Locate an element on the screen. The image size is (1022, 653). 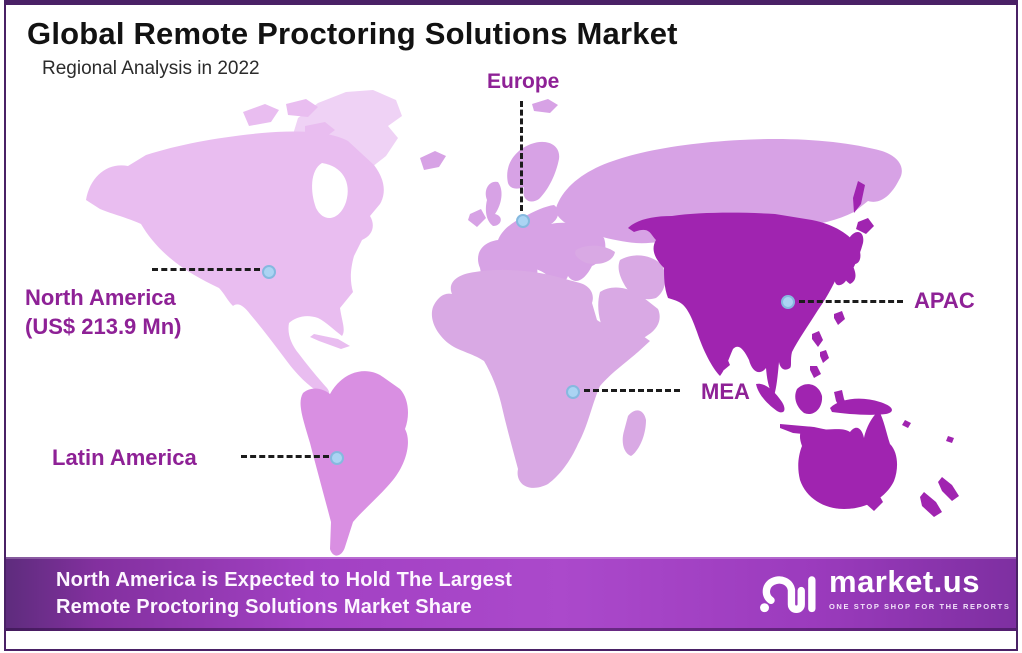
marker-mea is located at coordinates (573, 392).